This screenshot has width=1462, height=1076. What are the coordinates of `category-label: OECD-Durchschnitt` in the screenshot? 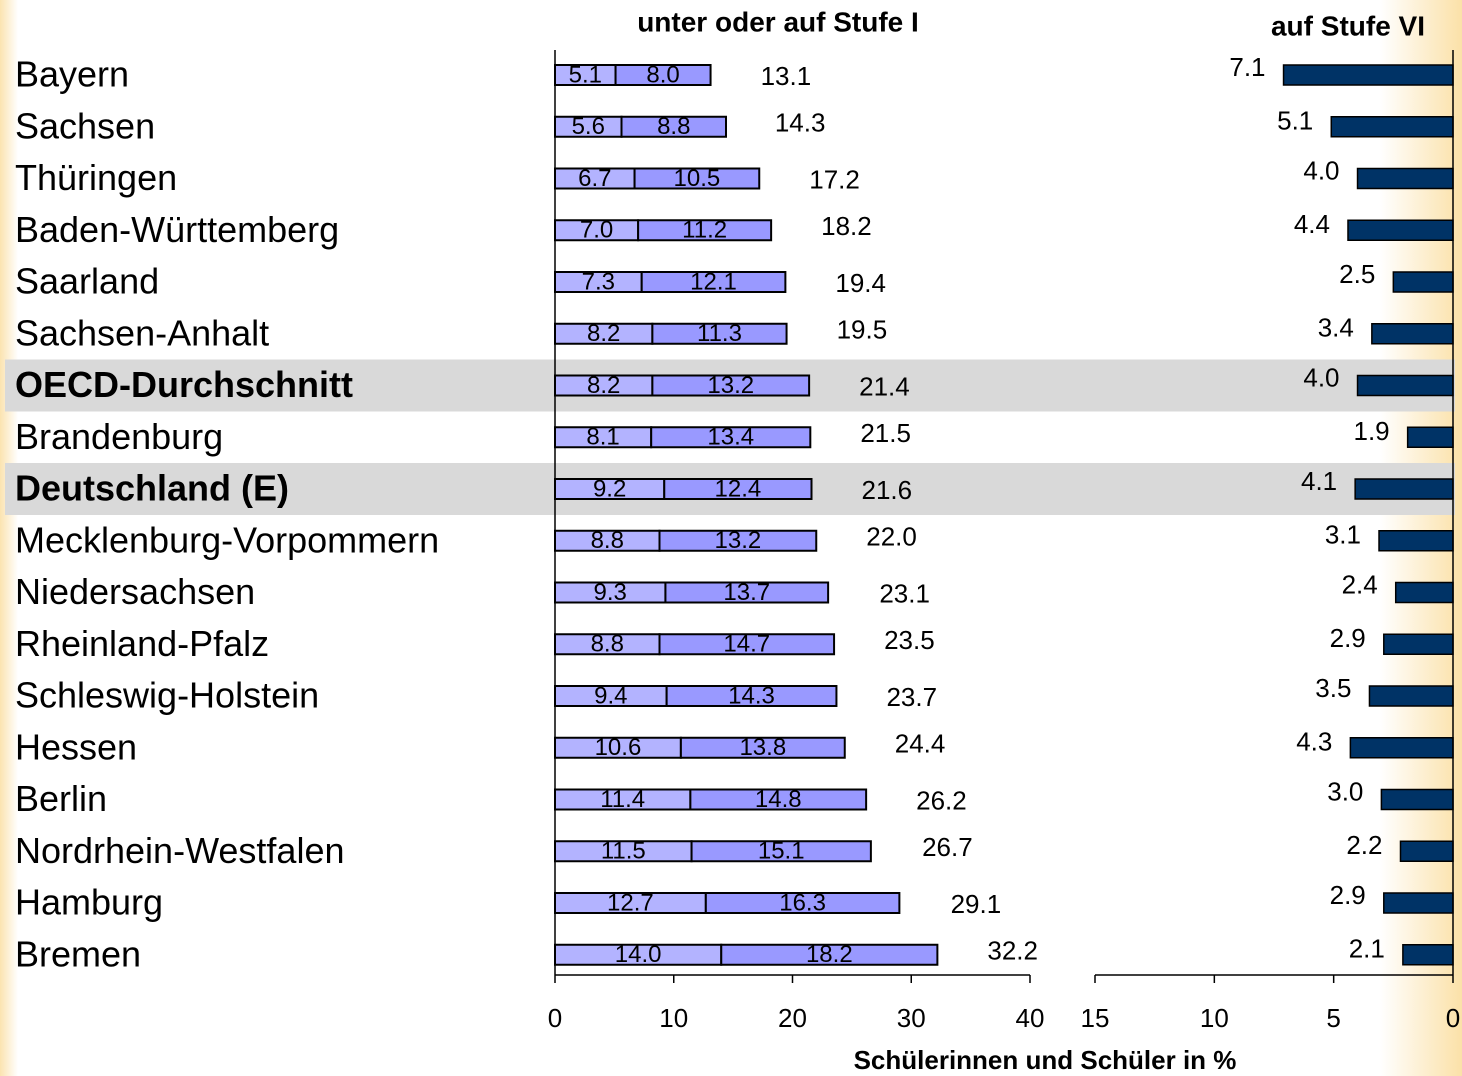 It's located at (184, 384).